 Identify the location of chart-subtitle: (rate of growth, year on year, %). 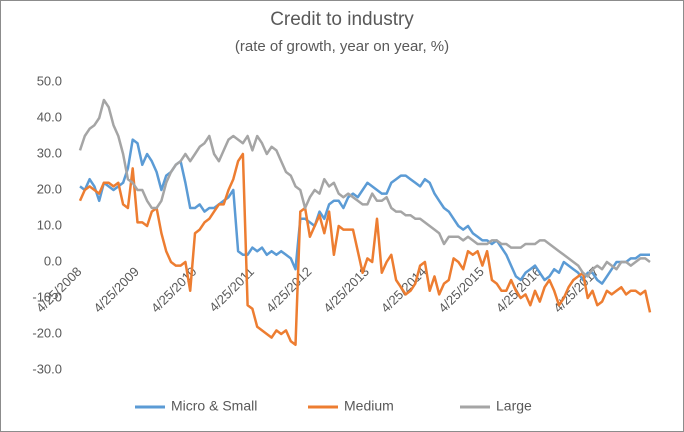
(342, 46).